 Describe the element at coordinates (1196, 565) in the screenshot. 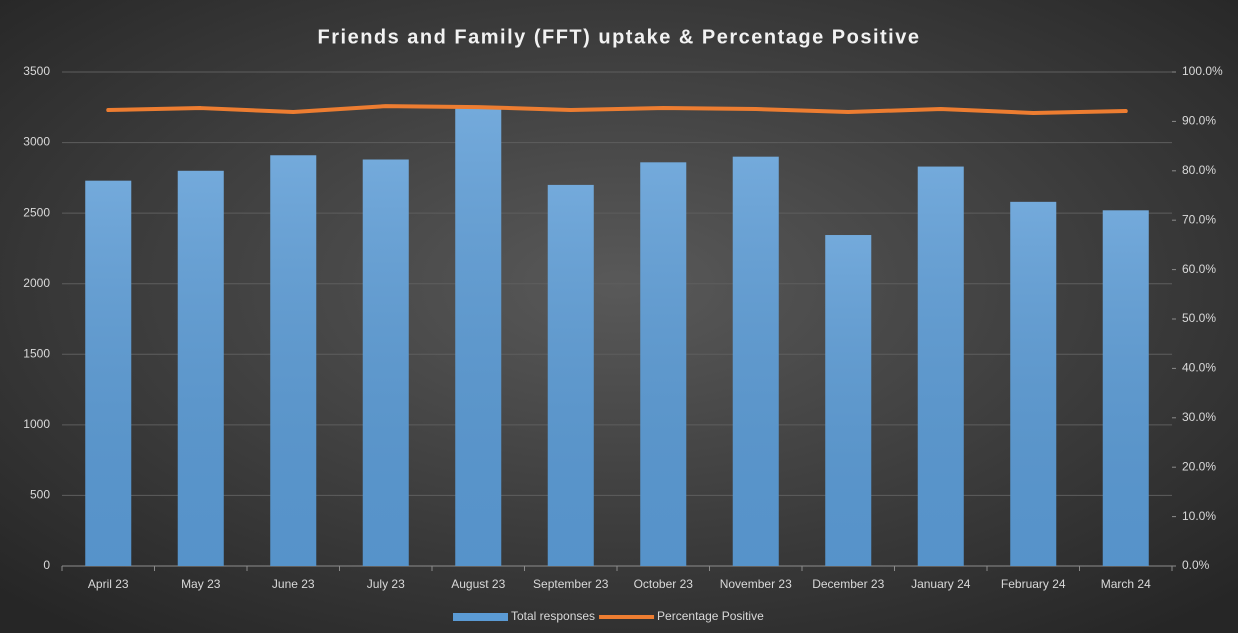

I see `y2-tick-label: 0.0%` at that location.